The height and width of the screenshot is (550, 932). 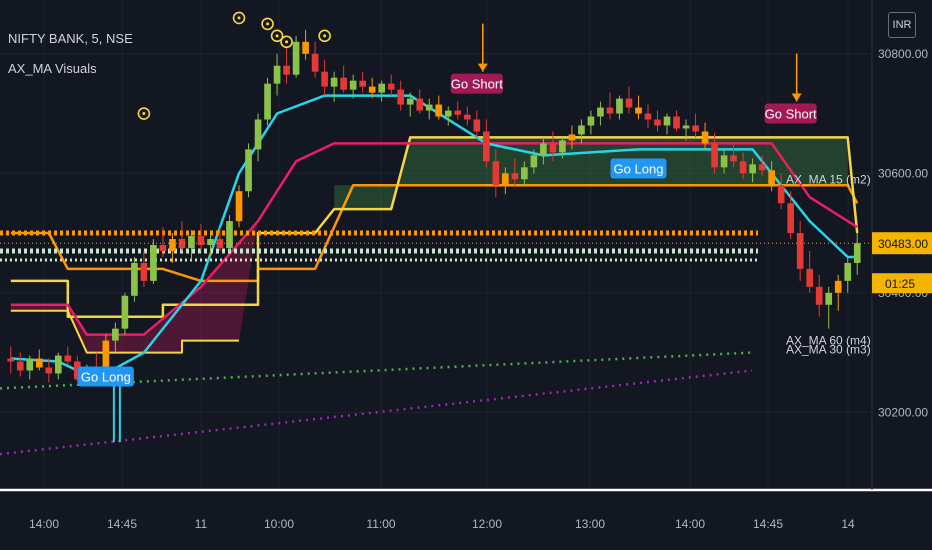 What do you see at coordinates (903, 173) in the screenshot?
I see `price-tick-label: 30600.00` at bounding box center [903, 173].